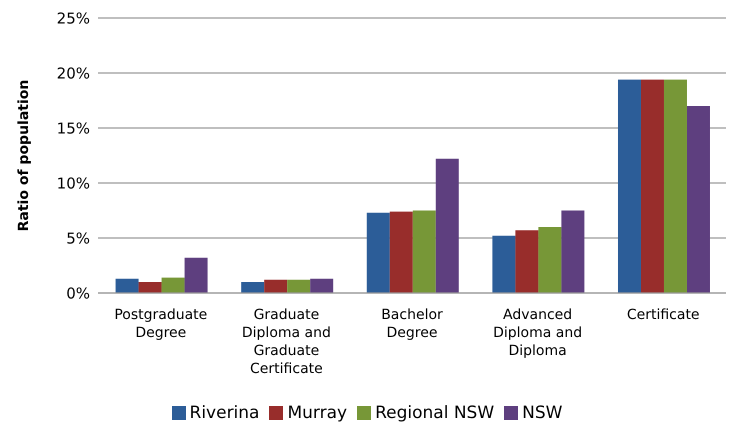 This screenshot has width=744, height=431. Describe the element at coordinates (434, 413) in the screenshot. I see `legend-label: Regional NSW` at that location.